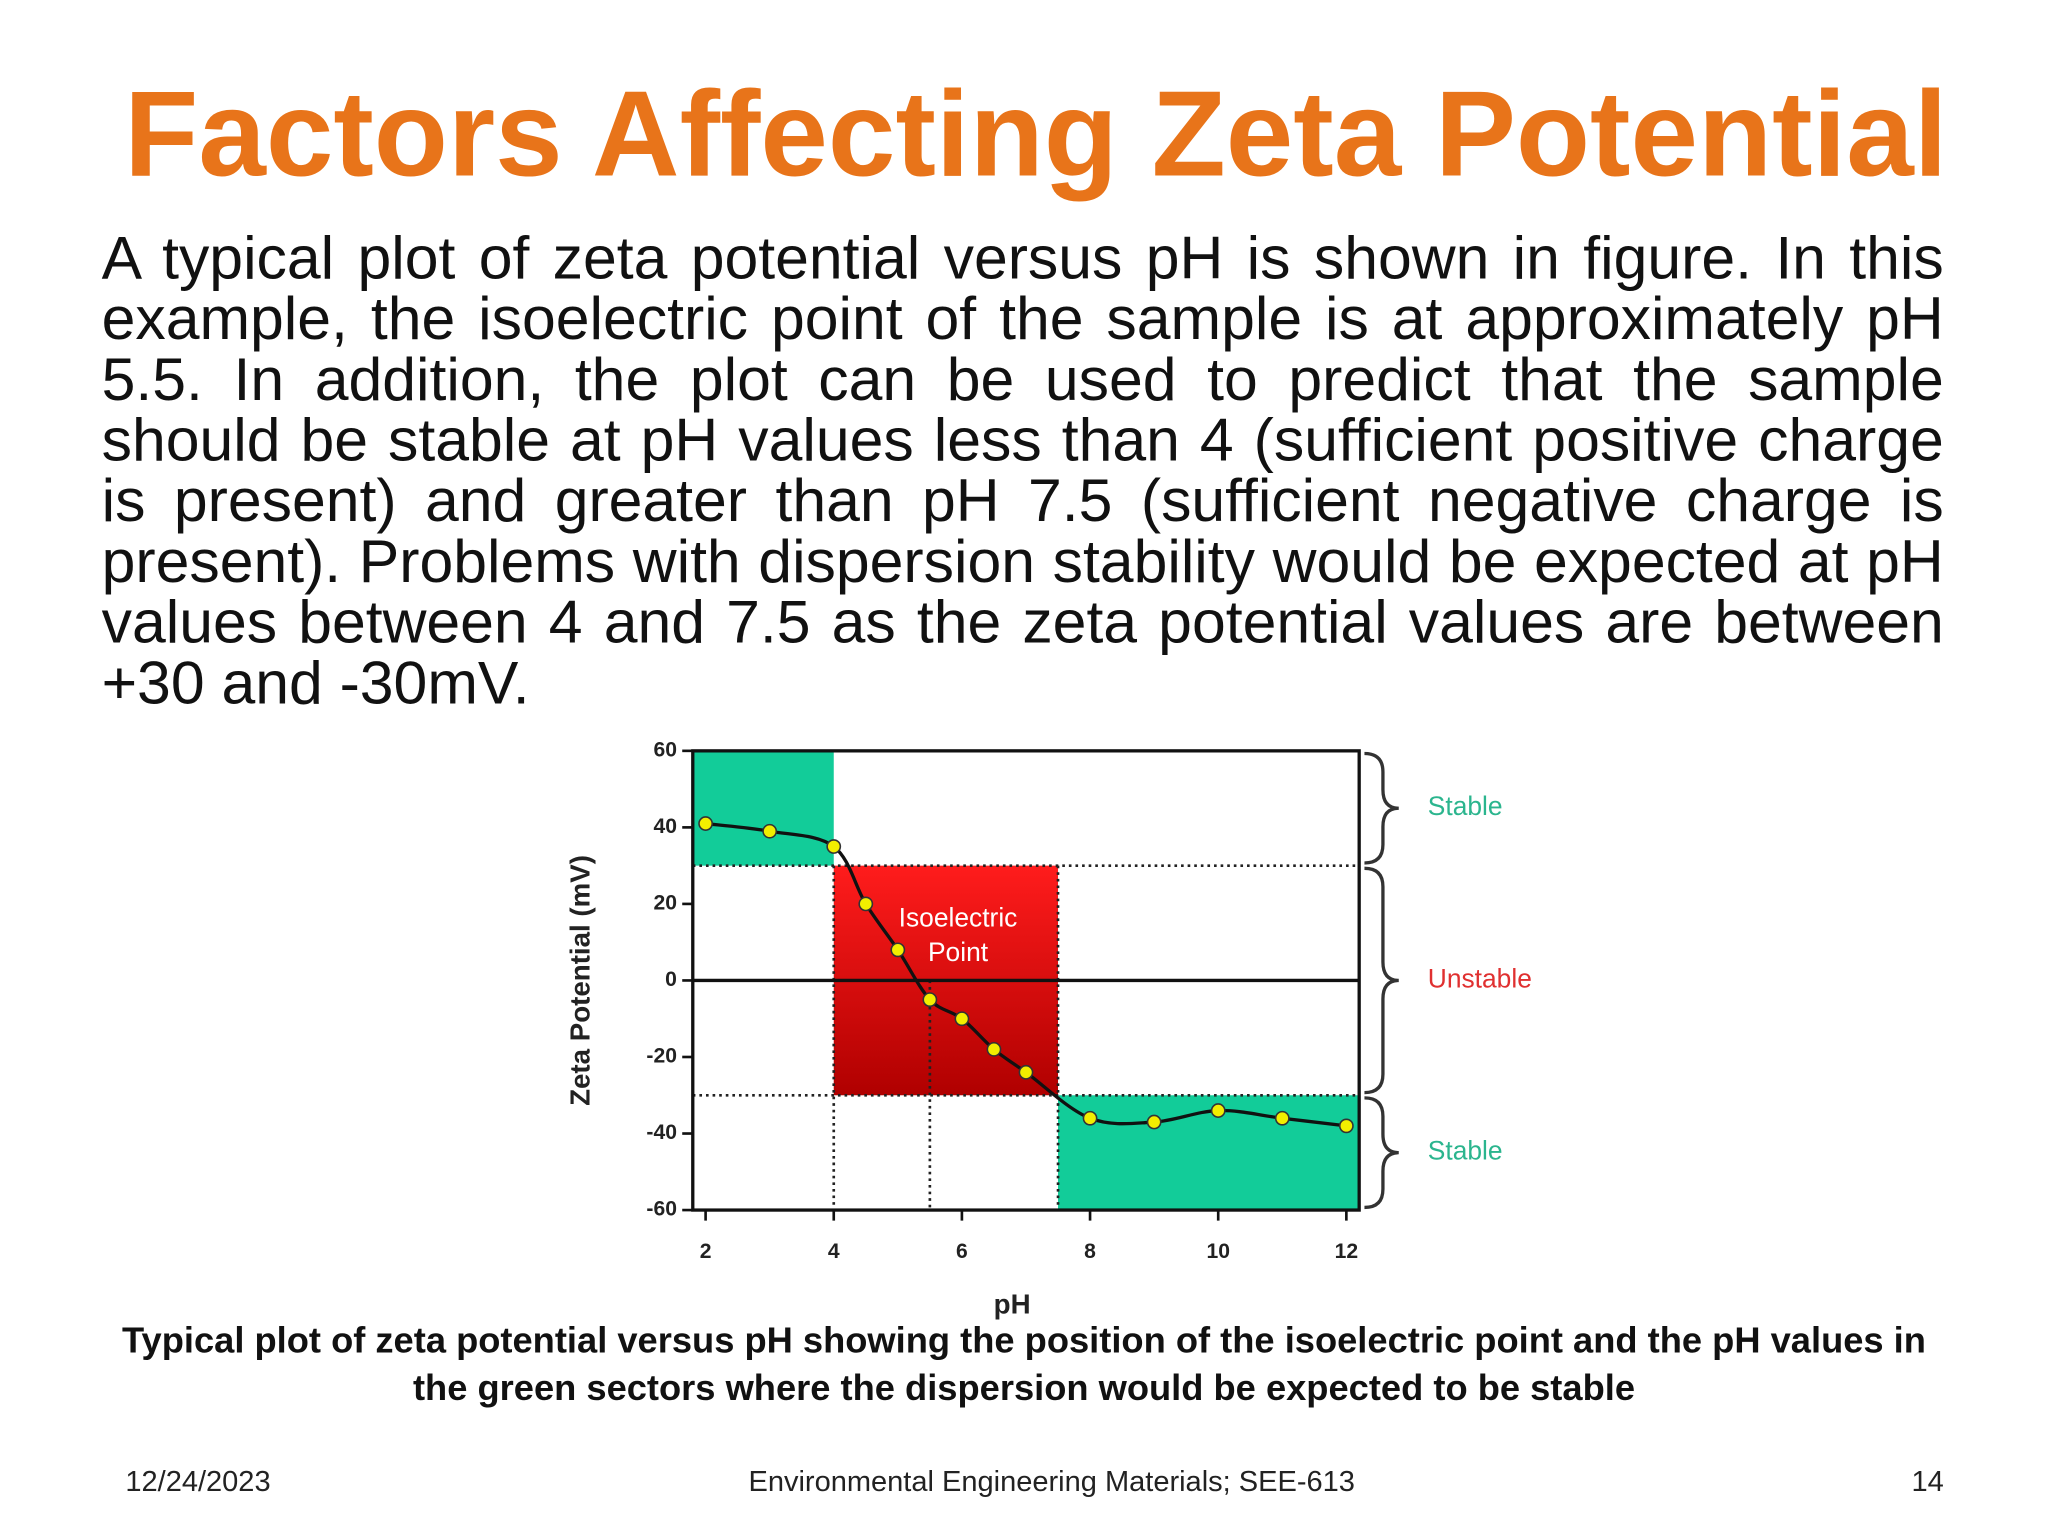 The height and width of the screenshot is (1536, 2048). Describe the element at coordinates (1217, 1251) in the screenshot. I see `x-tick-label: 10` at that location.